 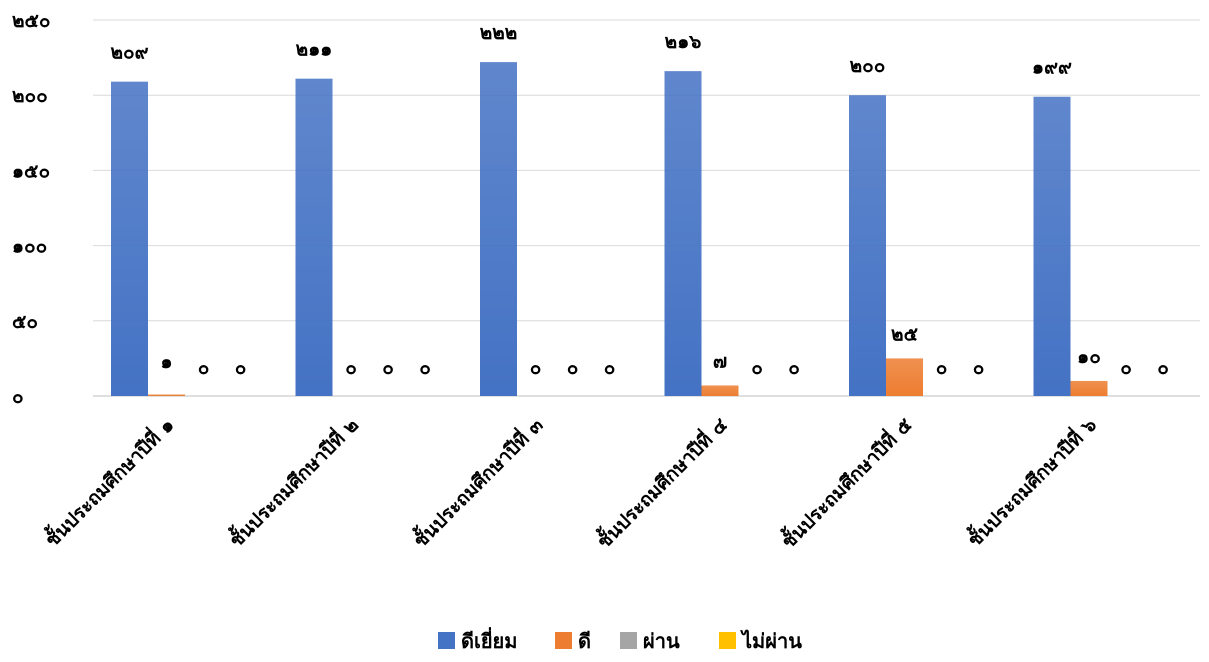 I want to click on y-tick-label: ๑๐๐, so click(x=29, y=247).